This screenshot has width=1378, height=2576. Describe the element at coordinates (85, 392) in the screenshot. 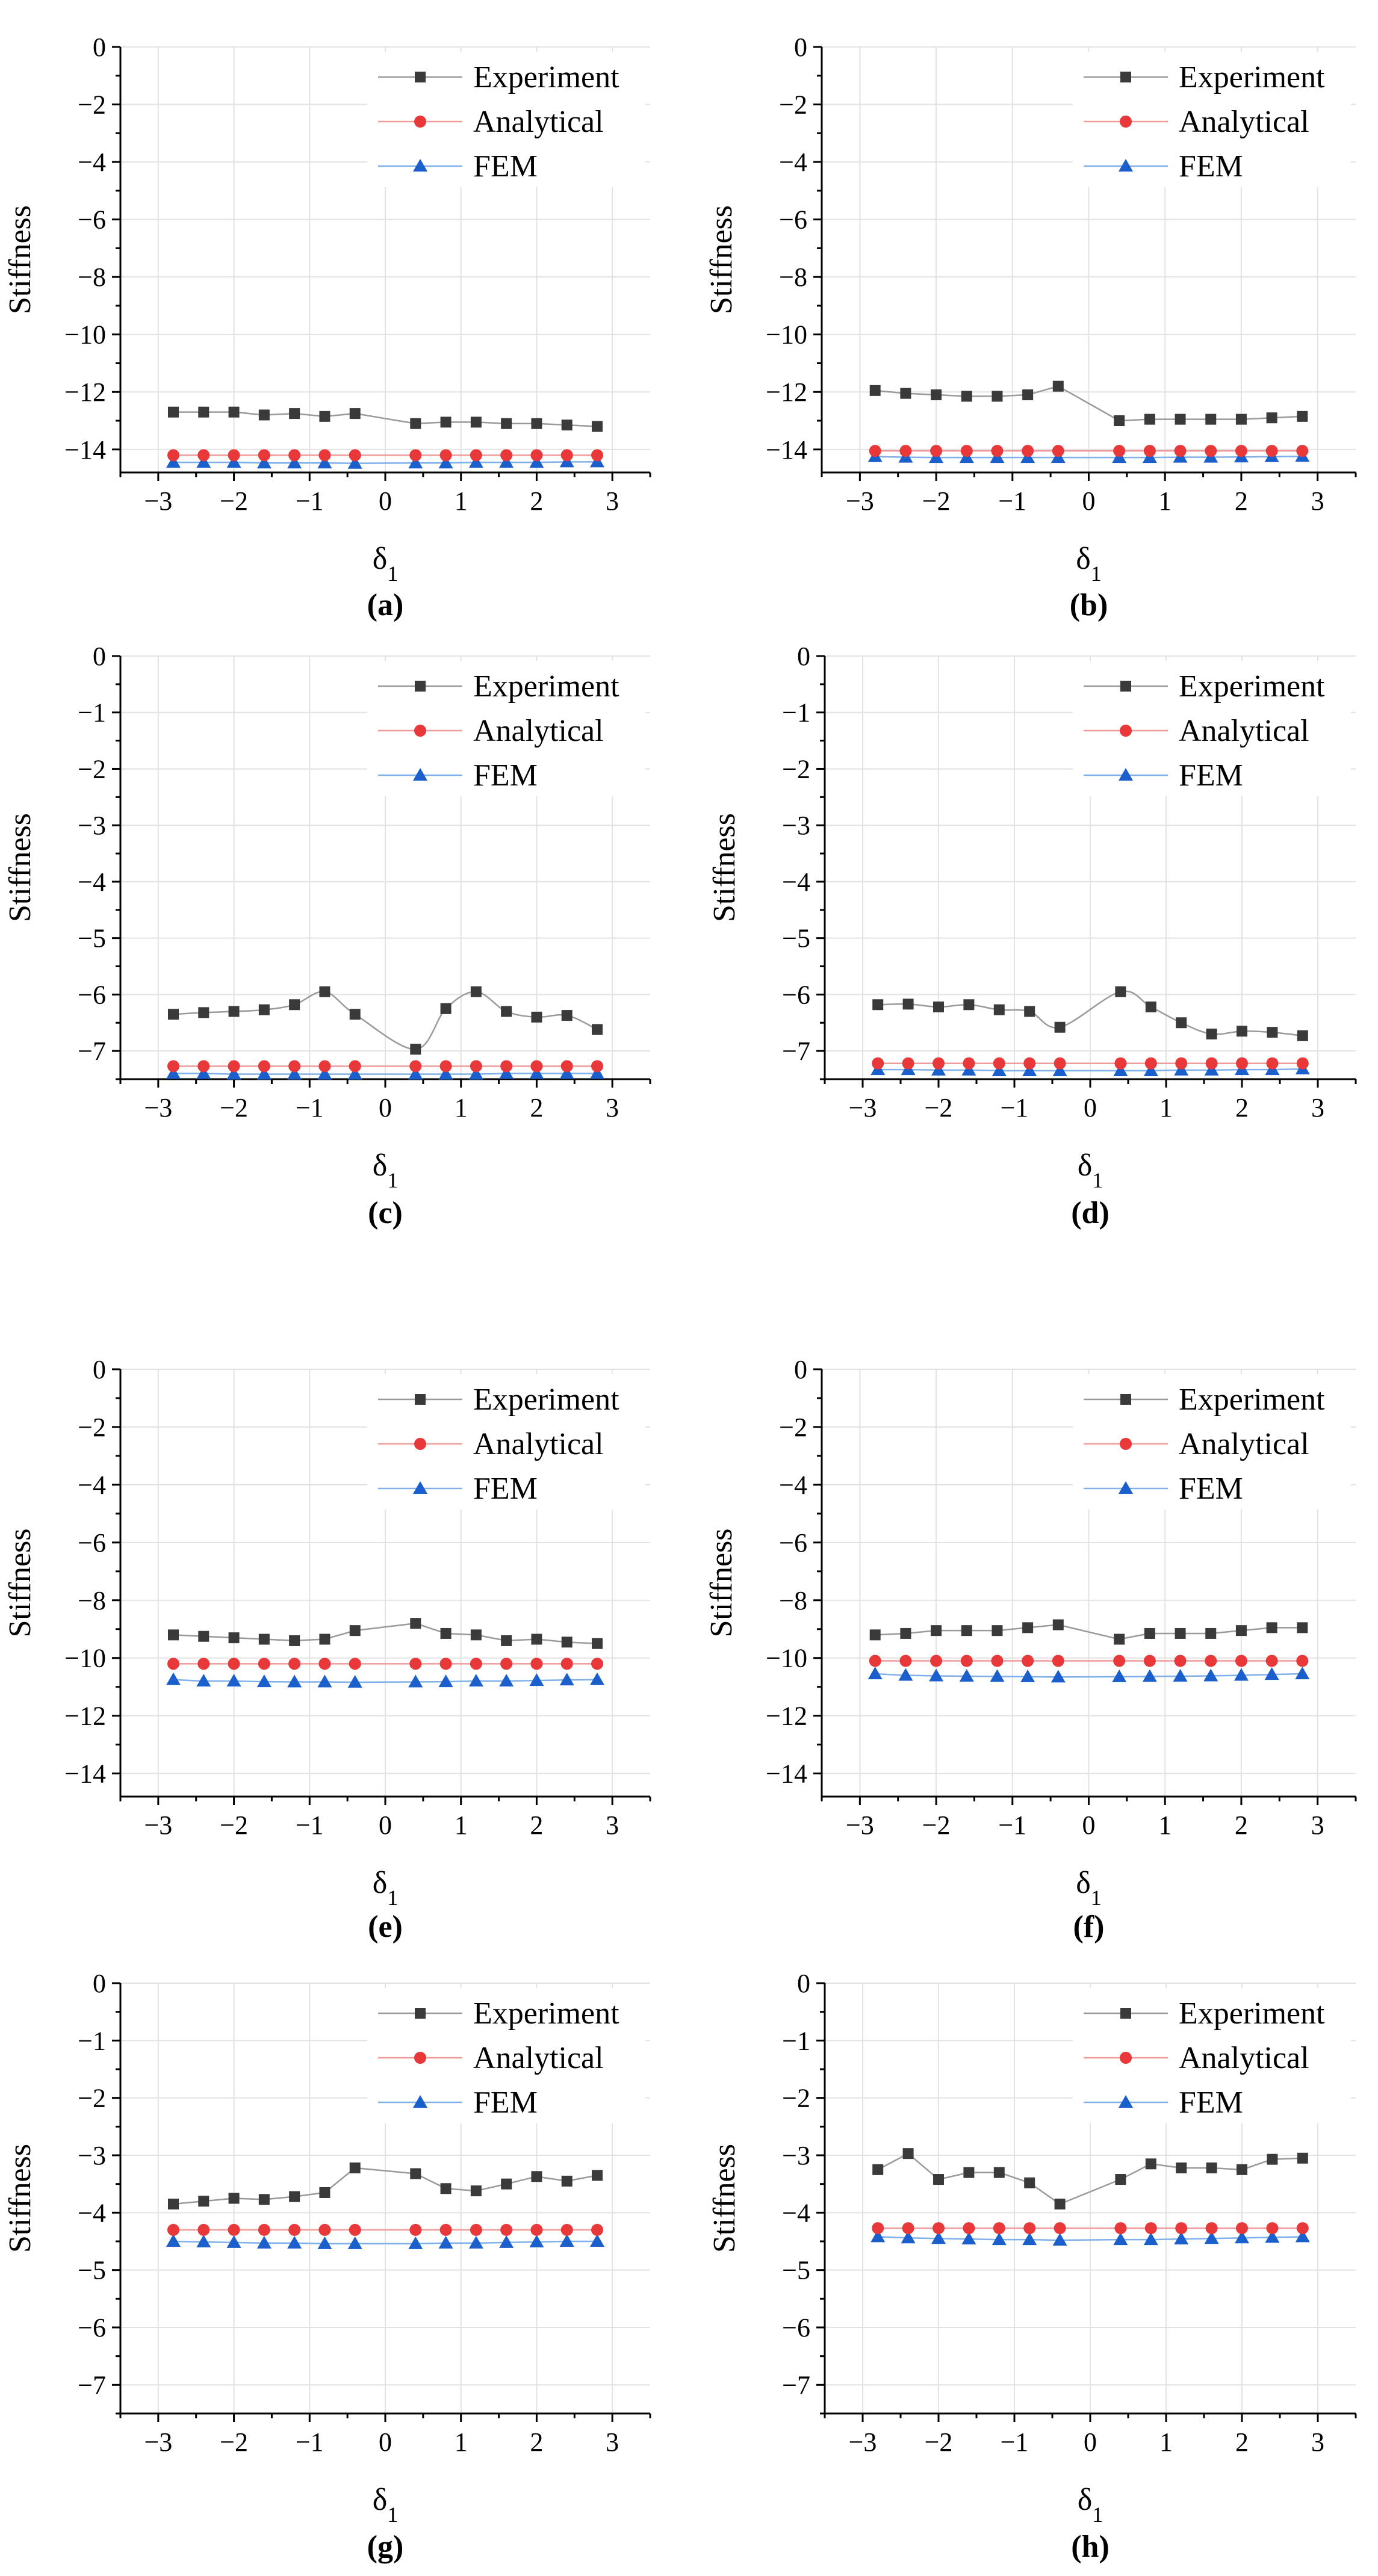

I see `y-tick-label: −12` at that location.